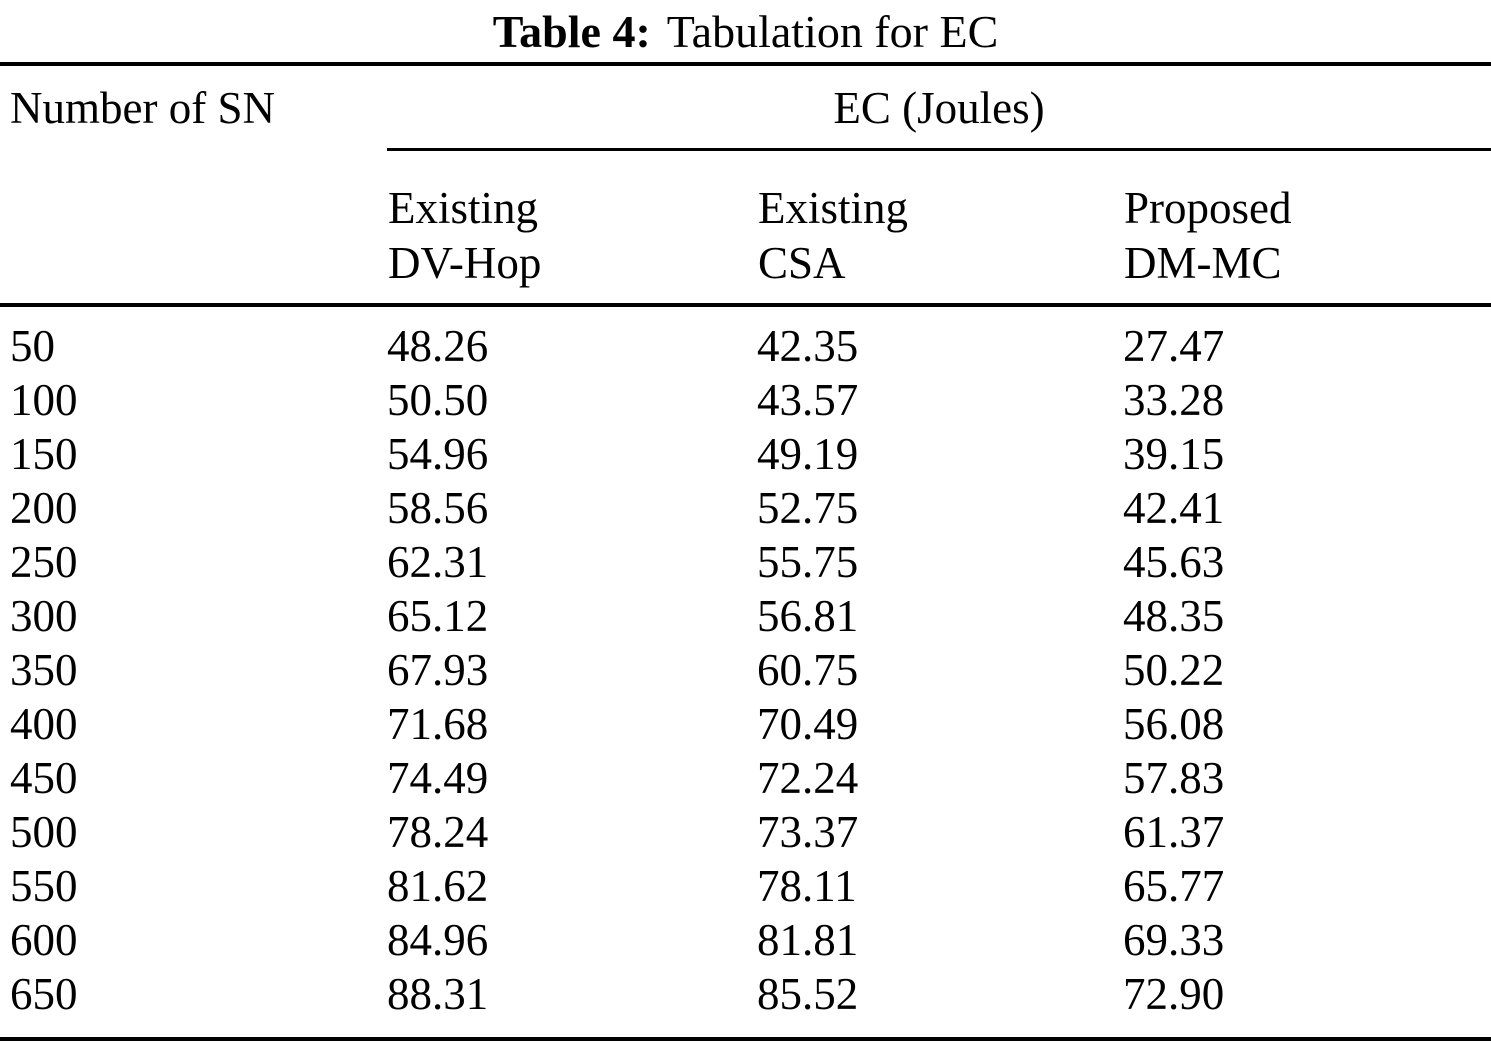 The height and width of the screenshot is (1043, 1491). I want to click on sn-cell: 100, so click(44, 400).